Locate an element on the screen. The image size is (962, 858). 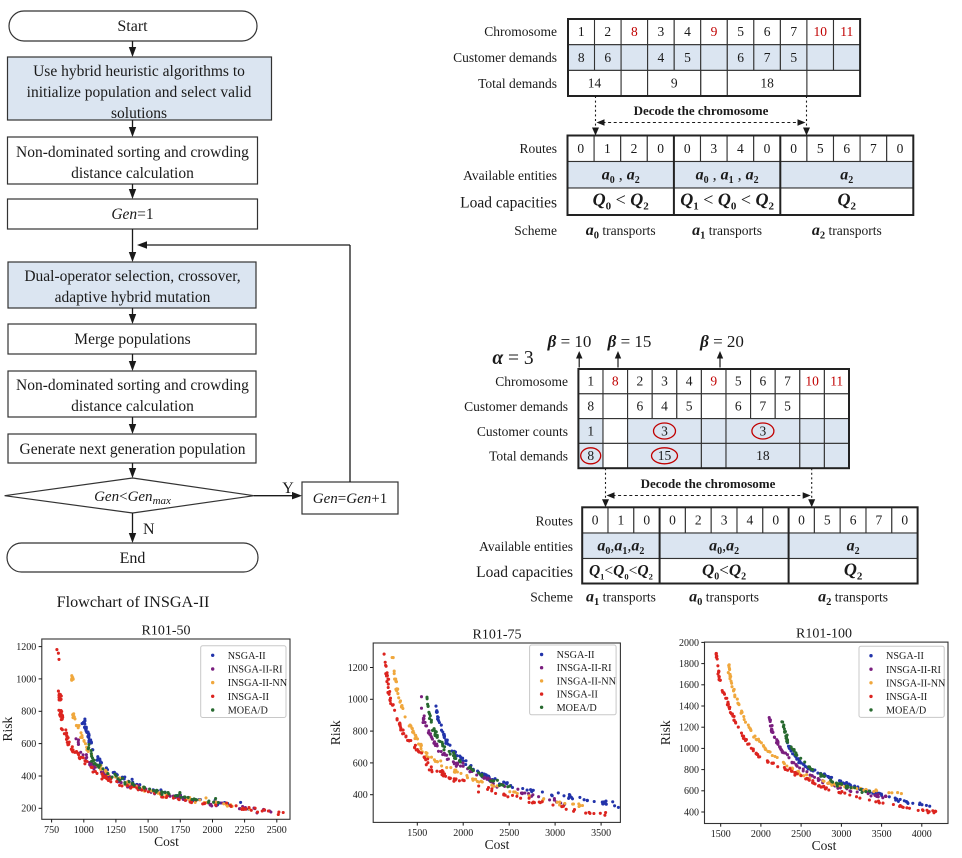
svg-text: 400 is located at coordinates (28, 776).